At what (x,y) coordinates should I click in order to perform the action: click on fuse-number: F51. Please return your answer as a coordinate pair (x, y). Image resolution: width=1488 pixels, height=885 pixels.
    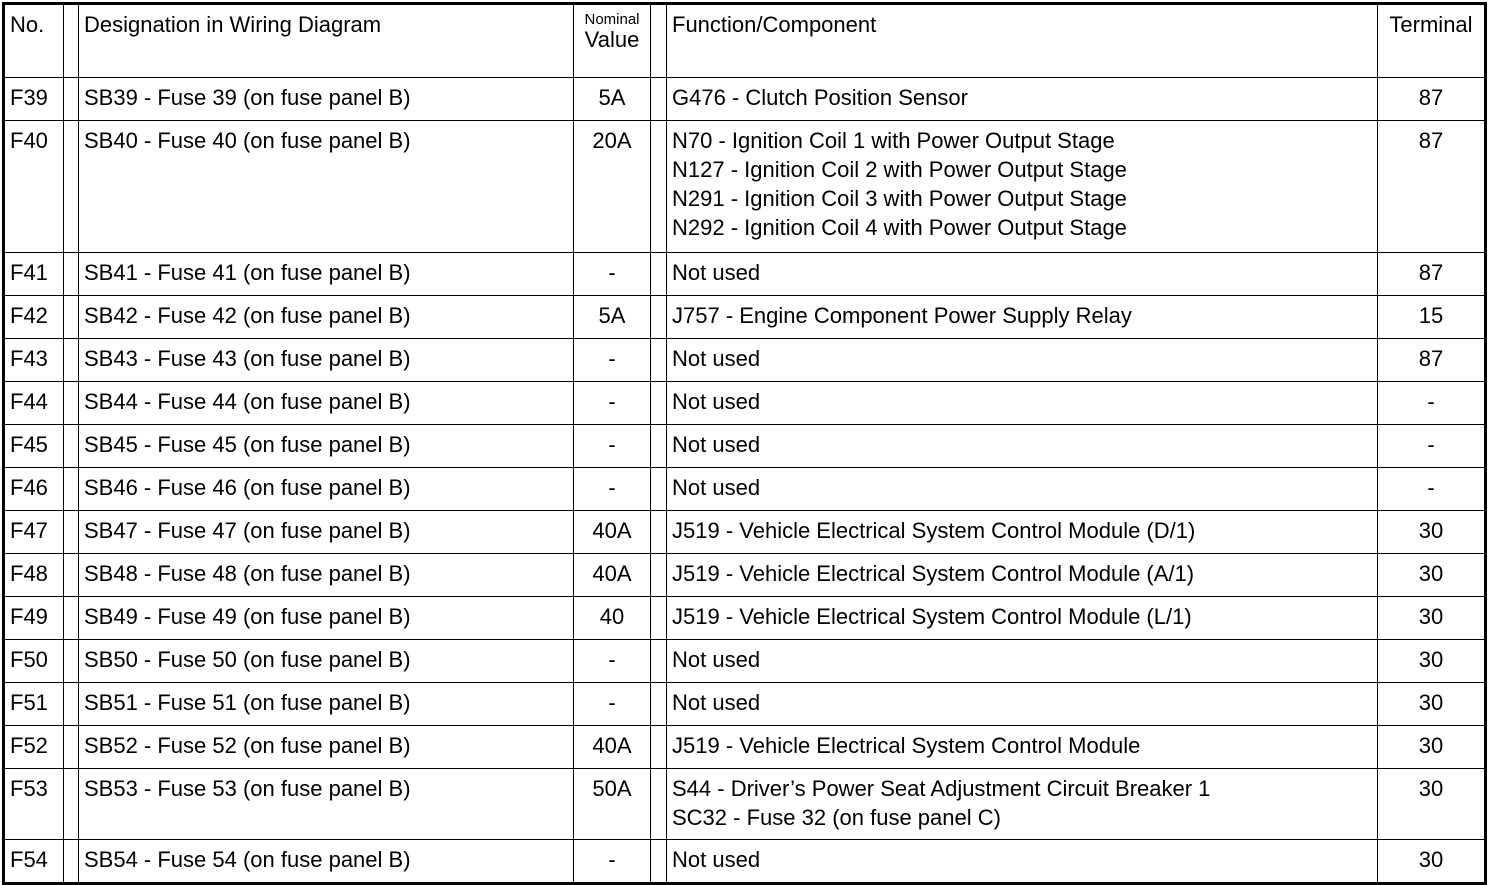
    Looking at the image, I should click on (33, 704).